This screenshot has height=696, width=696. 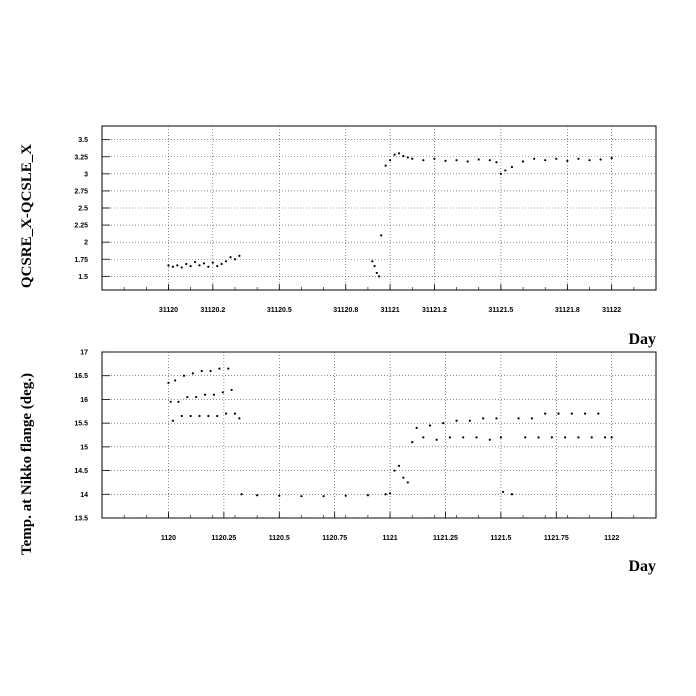 I want to click on x-tick-label: 1121, so click(x=389, y=538).